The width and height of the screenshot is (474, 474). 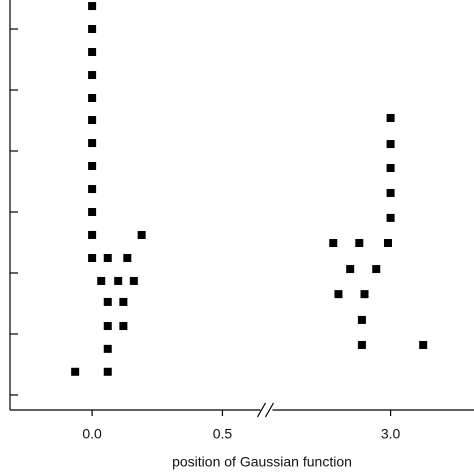 What do you see at coordinates (262, 462) in the screenshot?
I see `x-axis-label: position of Gaussian function` at bounding box center [262, 462].